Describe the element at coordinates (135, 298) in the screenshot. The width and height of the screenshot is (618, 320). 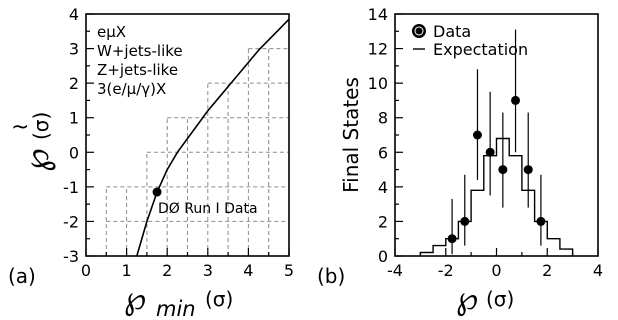
I see `x-axis-symbol-a: ℘` at that location.